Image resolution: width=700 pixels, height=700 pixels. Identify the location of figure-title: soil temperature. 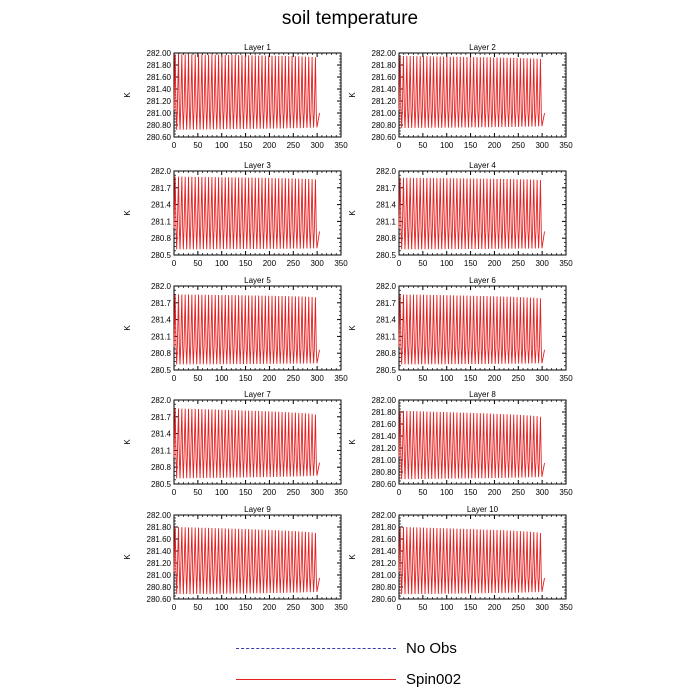
(350, 18).